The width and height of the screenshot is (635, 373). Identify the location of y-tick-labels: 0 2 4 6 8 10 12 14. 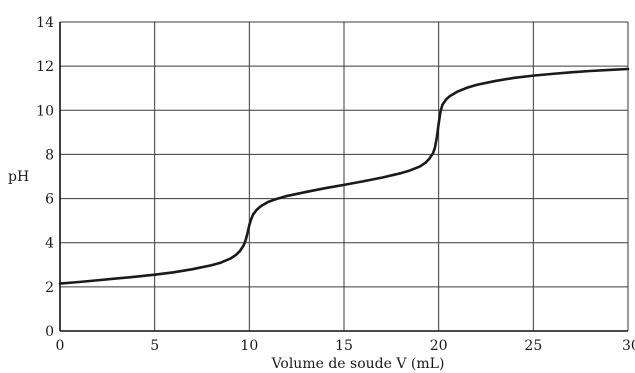
(45, 177).